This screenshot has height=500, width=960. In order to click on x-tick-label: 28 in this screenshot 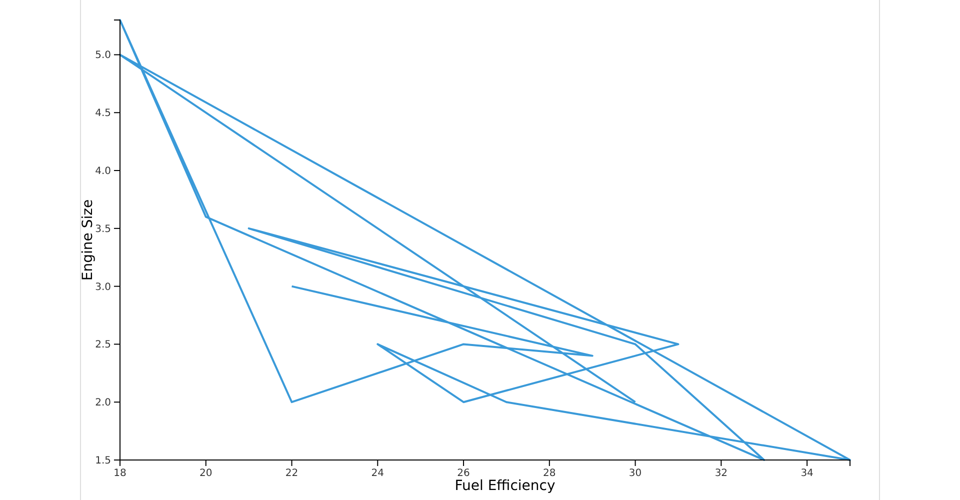, I will do `click(549, 473)`.